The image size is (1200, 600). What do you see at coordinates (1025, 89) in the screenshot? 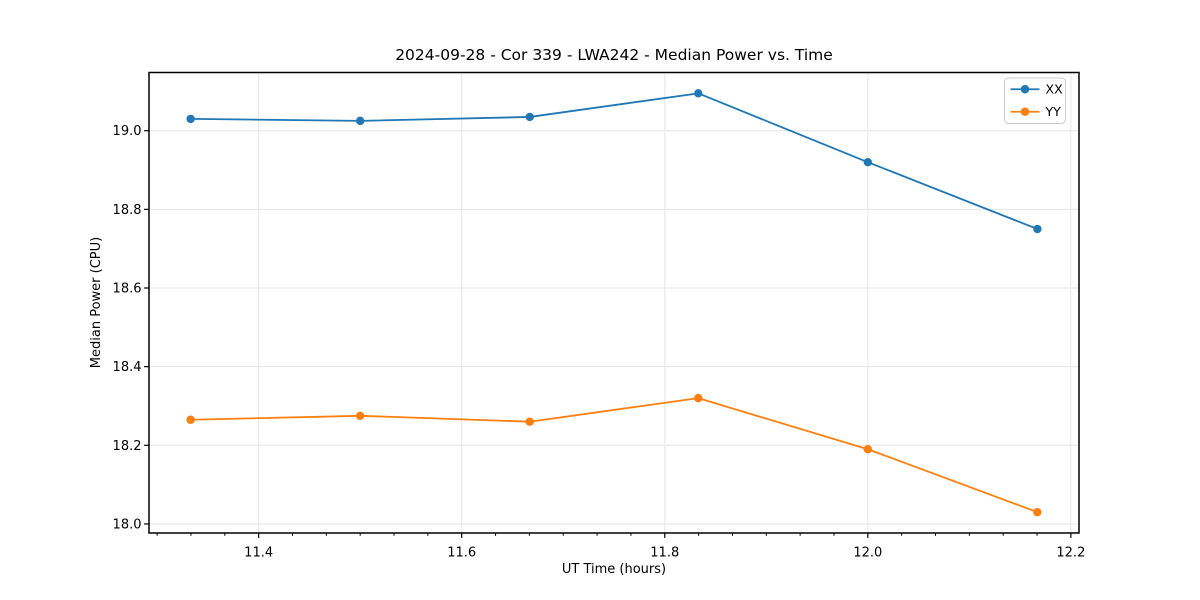
I see `legend-marker-xx` at bounding box center [1025, 89].